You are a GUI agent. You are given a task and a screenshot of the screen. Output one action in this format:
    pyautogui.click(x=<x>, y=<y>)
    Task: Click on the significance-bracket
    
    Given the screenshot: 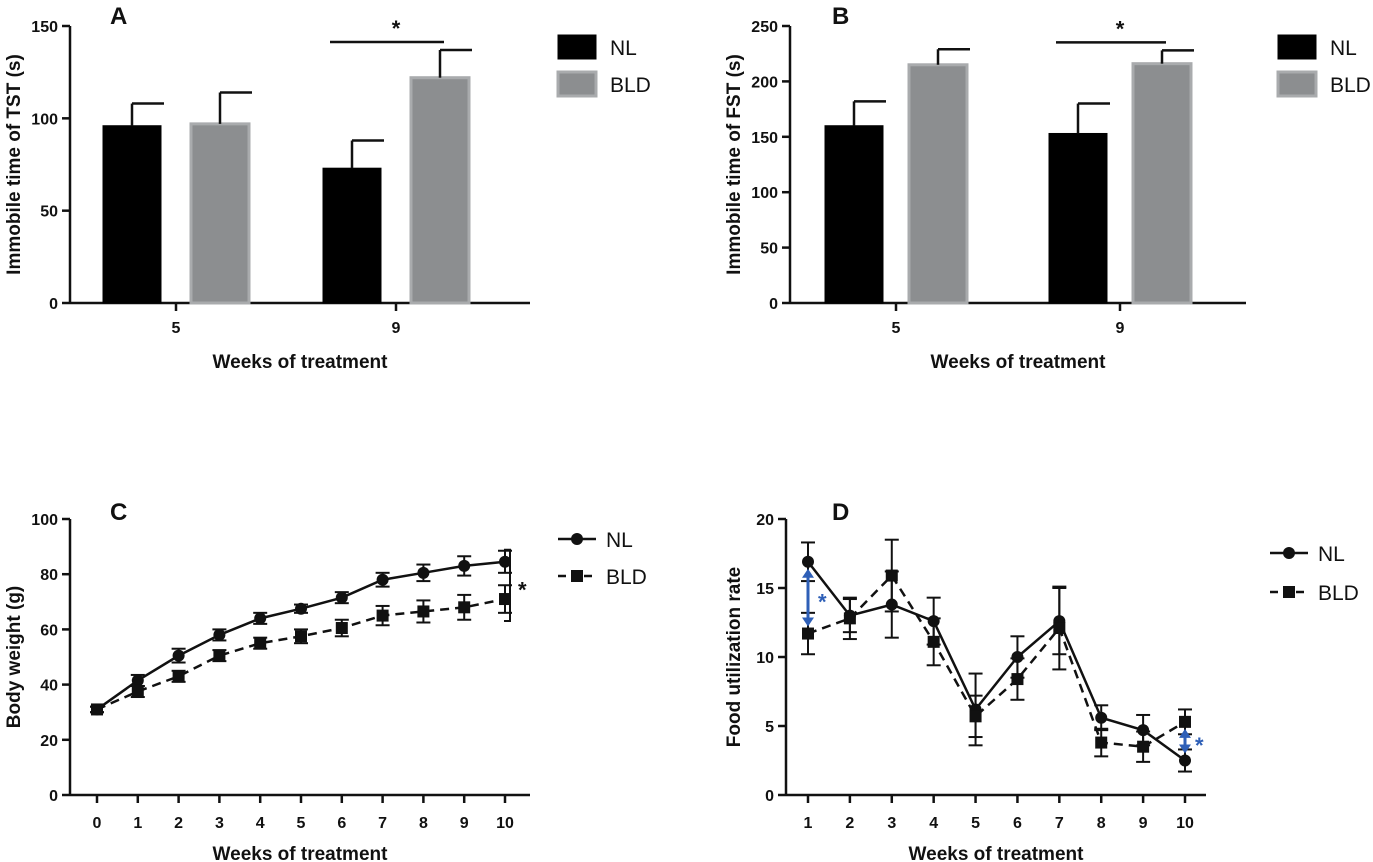 What is the action you would take?
    pyautogui.click(x=507, y=585)
    